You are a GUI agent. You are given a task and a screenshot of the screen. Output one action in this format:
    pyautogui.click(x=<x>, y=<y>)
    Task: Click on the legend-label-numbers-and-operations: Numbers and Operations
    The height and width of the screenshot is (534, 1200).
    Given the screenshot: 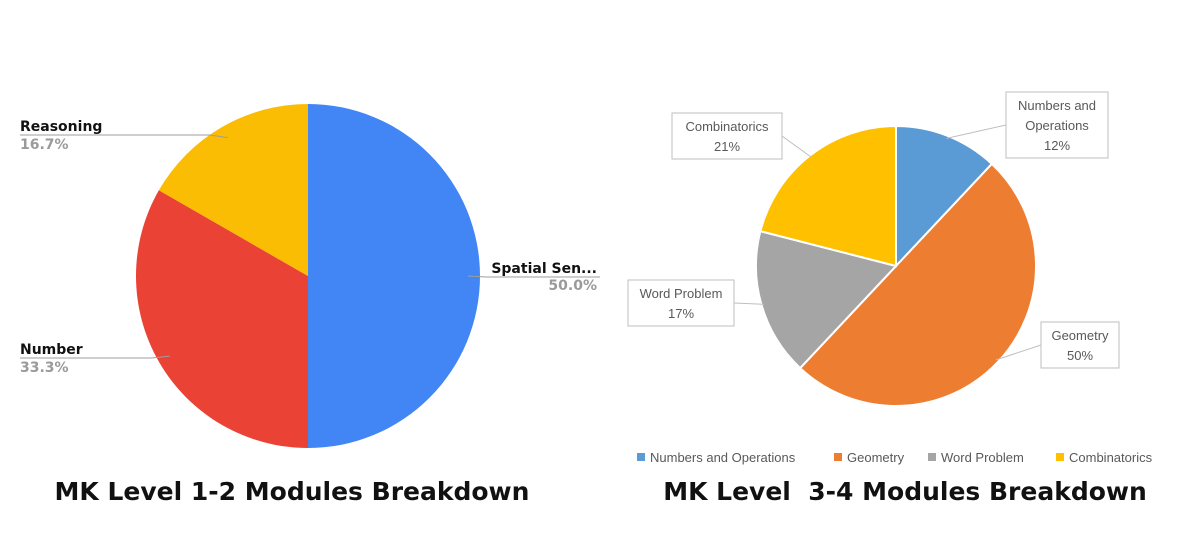 What is the action you would take?
    pyautogui.click(x=723, y=457)
    